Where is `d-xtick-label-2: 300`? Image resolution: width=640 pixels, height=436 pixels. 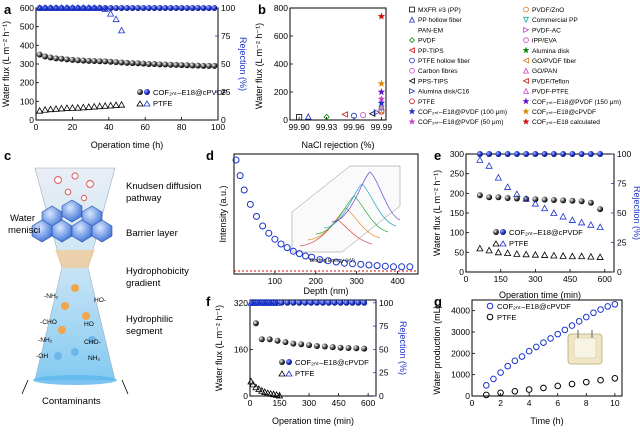
d-xtick-label-2: 300 is located at coordinates (357, 281).